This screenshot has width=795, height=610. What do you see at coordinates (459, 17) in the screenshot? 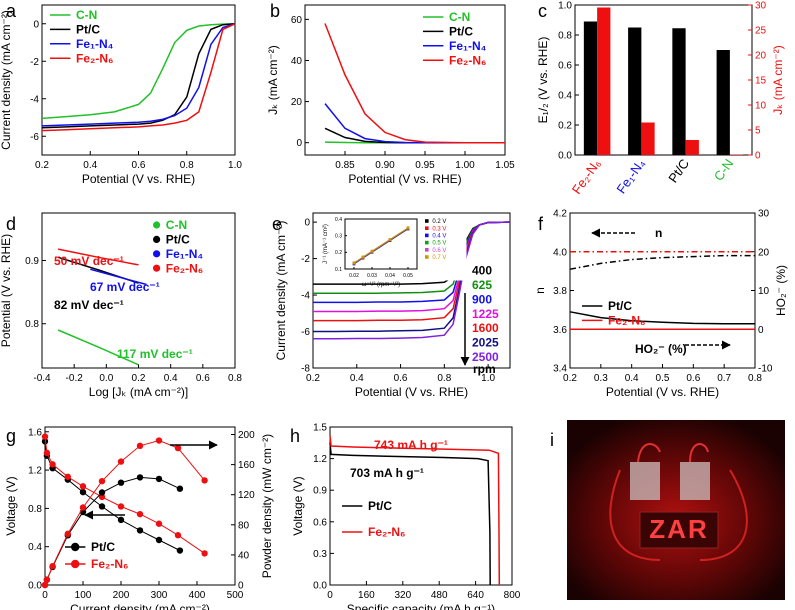
I see `legend-label: C-N` at bounding box center [459, 17].